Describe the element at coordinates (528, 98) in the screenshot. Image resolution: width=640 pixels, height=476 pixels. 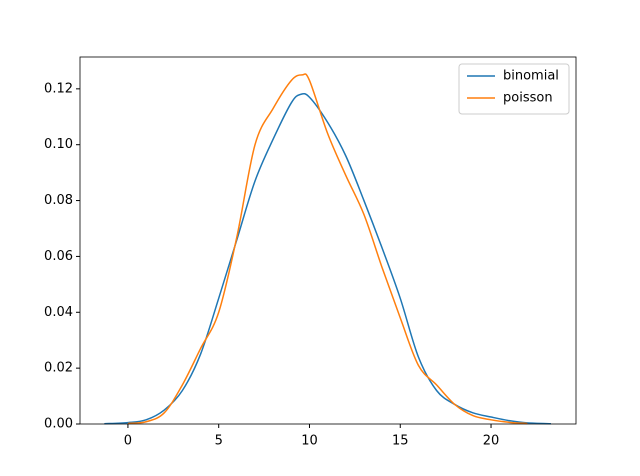
I see `legend-label: poisson` at that location.